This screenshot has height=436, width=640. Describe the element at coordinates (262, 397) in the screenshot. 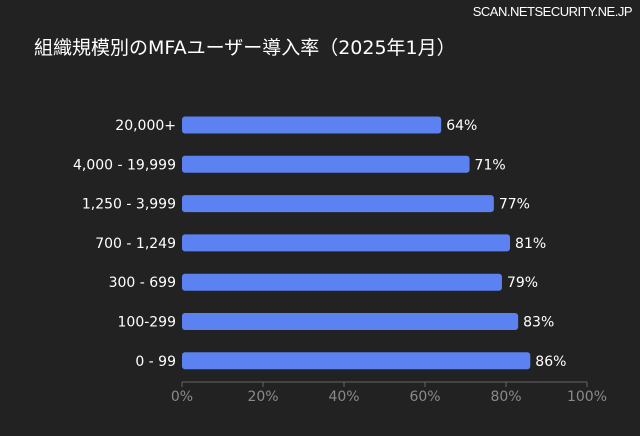

I see `x-tick-label: 20%` at that location.